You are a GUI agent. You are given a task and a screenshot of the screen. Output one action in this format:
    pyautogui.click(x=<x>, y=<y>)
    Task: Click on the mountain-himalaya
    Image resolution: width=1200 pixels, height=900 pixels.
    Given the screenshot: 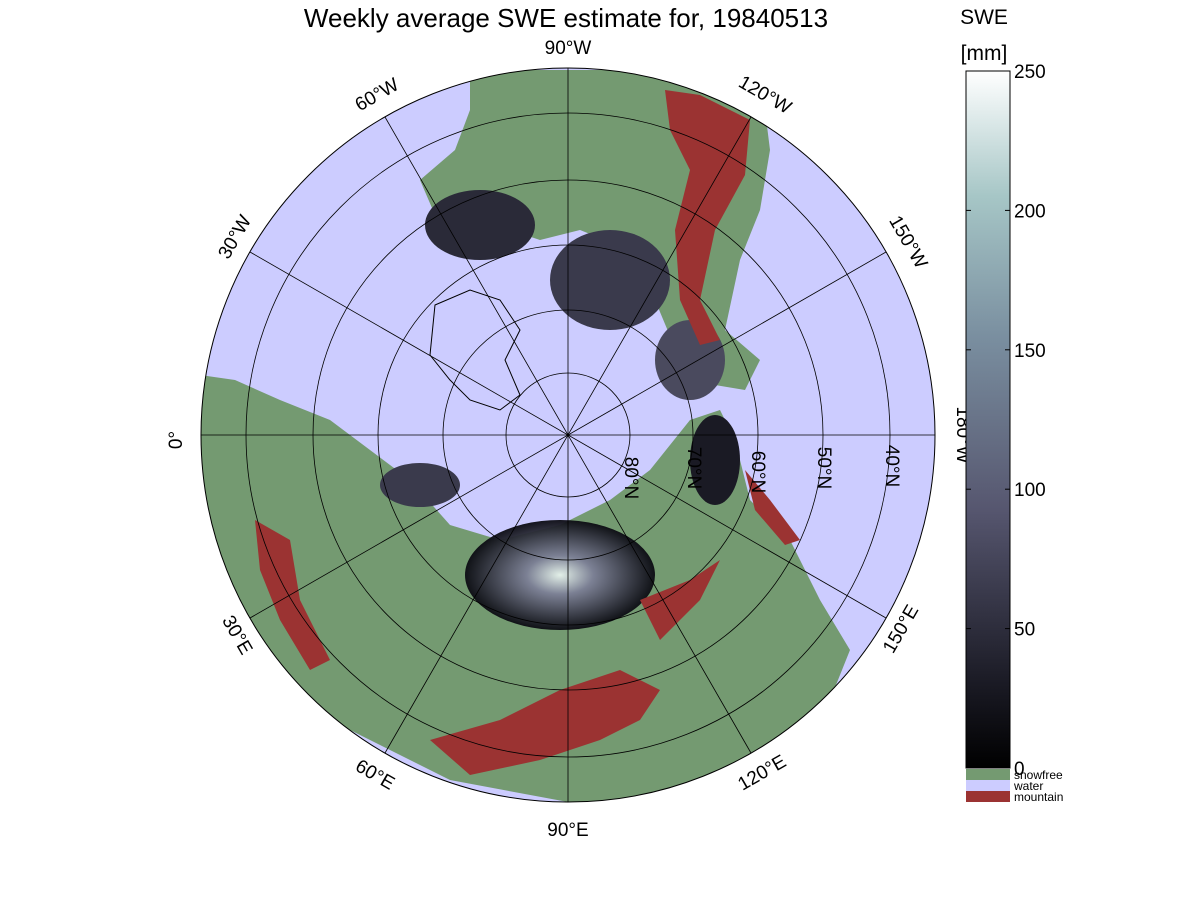 What is the action you would take?
    pyautogui.click(x=545, y=722)
    